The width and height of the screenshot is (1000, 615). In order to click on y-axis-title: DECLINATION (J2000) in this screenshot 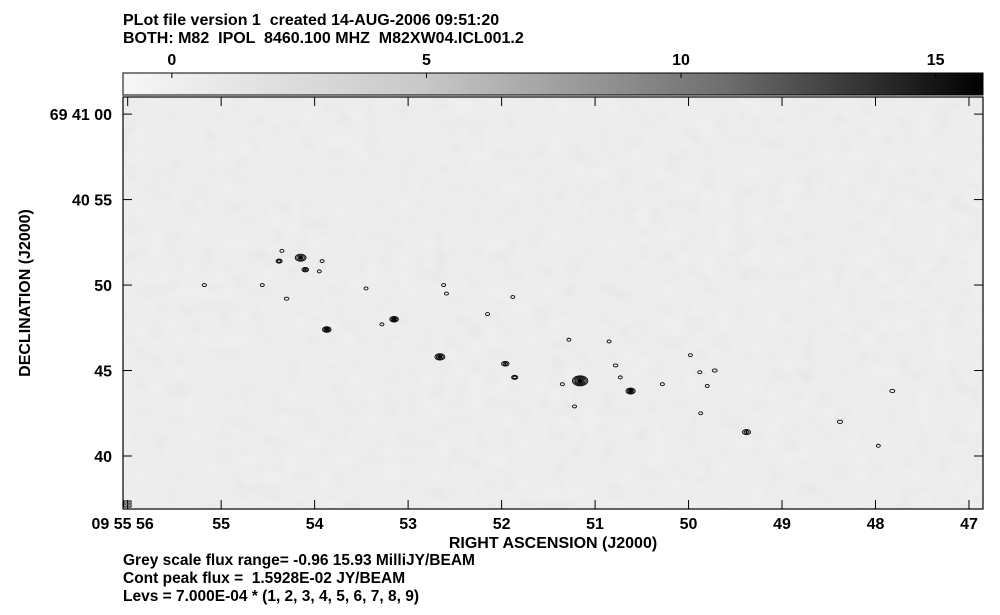, I will do `click(25, 293)`.